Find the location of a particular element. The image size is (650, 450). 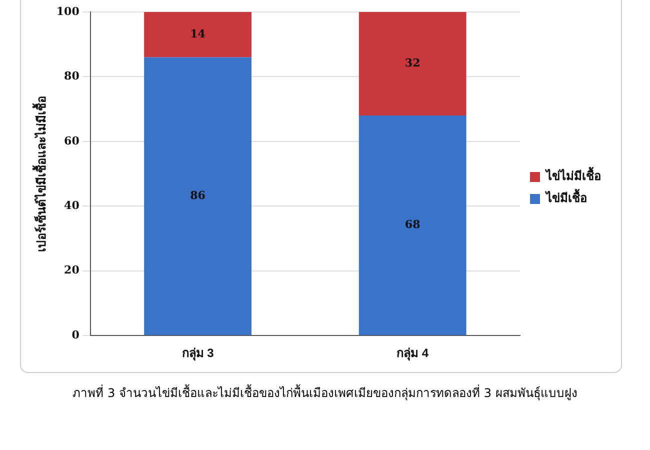

y-axis-title: เปอร์เซ็นต์ไข่มีเชื้อและไม่มีเชื้อ is located at coordinates (40, 174).